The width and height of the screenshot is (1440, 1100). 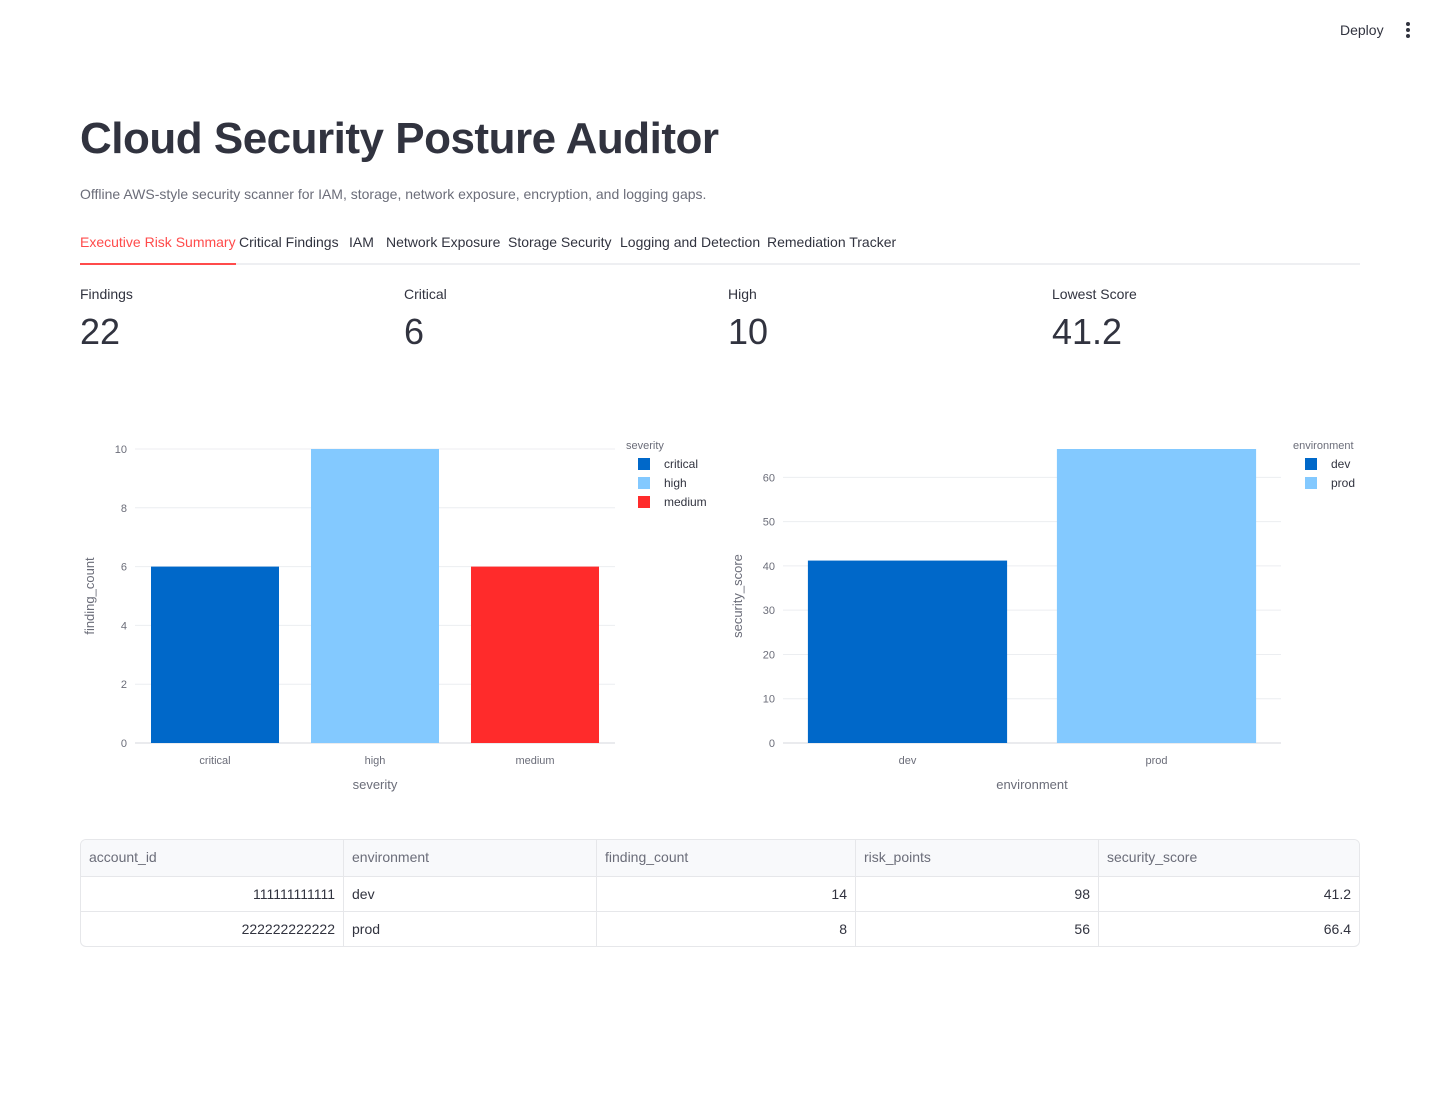 I want to click on y-tick-label: 6, so click(x=124, y=568).